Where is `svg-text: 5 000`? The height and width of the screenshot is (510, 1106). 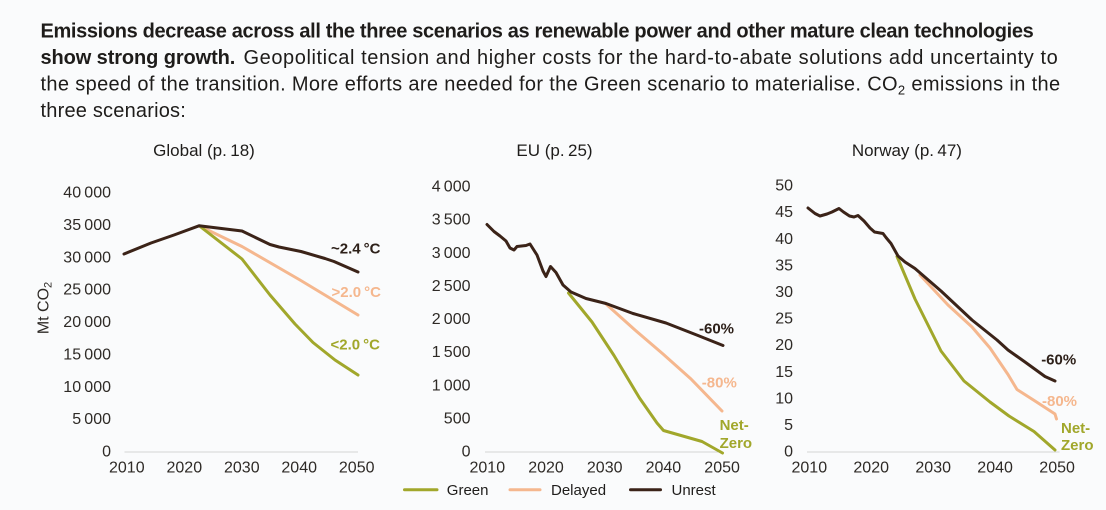
svg-text: 5 000 is located at coordinates (91, 419).